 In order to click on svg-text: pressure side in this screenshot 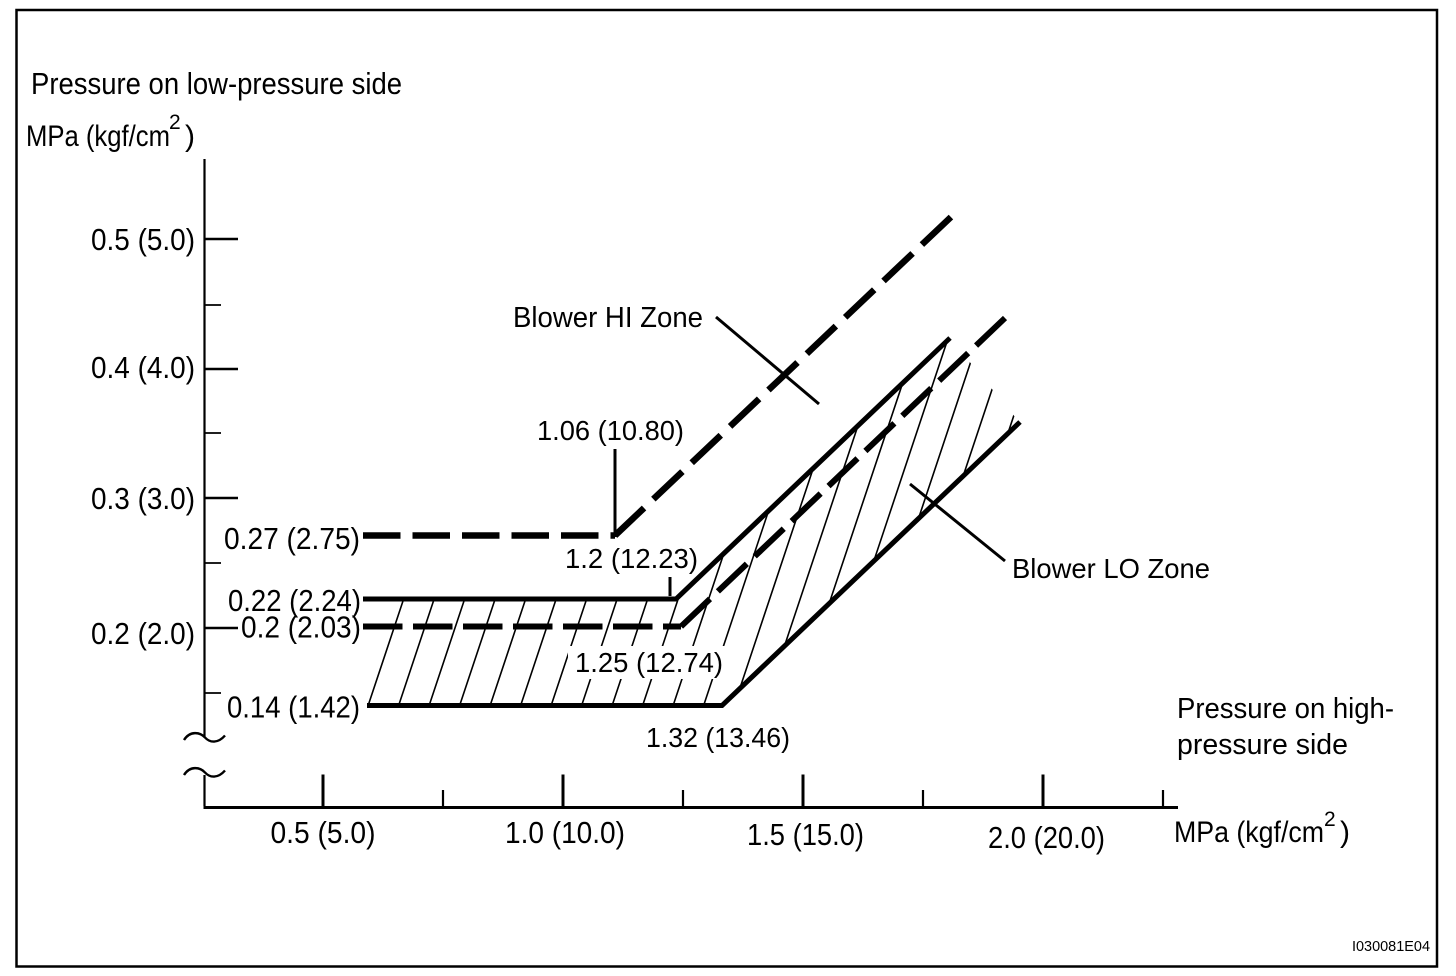, I will do `click(1262, 745)`.